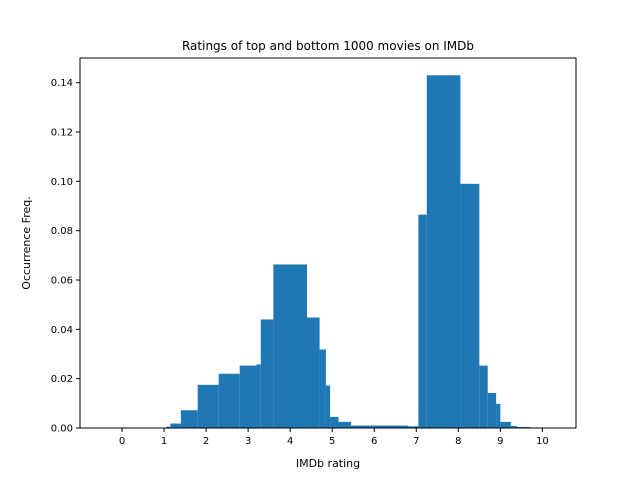 Image resolution: width=640 pixels, height=484 pixels. Describe the element at coordinates (62, 133) in the screenshot. I see `y-tick-label: 0.12` at that location.